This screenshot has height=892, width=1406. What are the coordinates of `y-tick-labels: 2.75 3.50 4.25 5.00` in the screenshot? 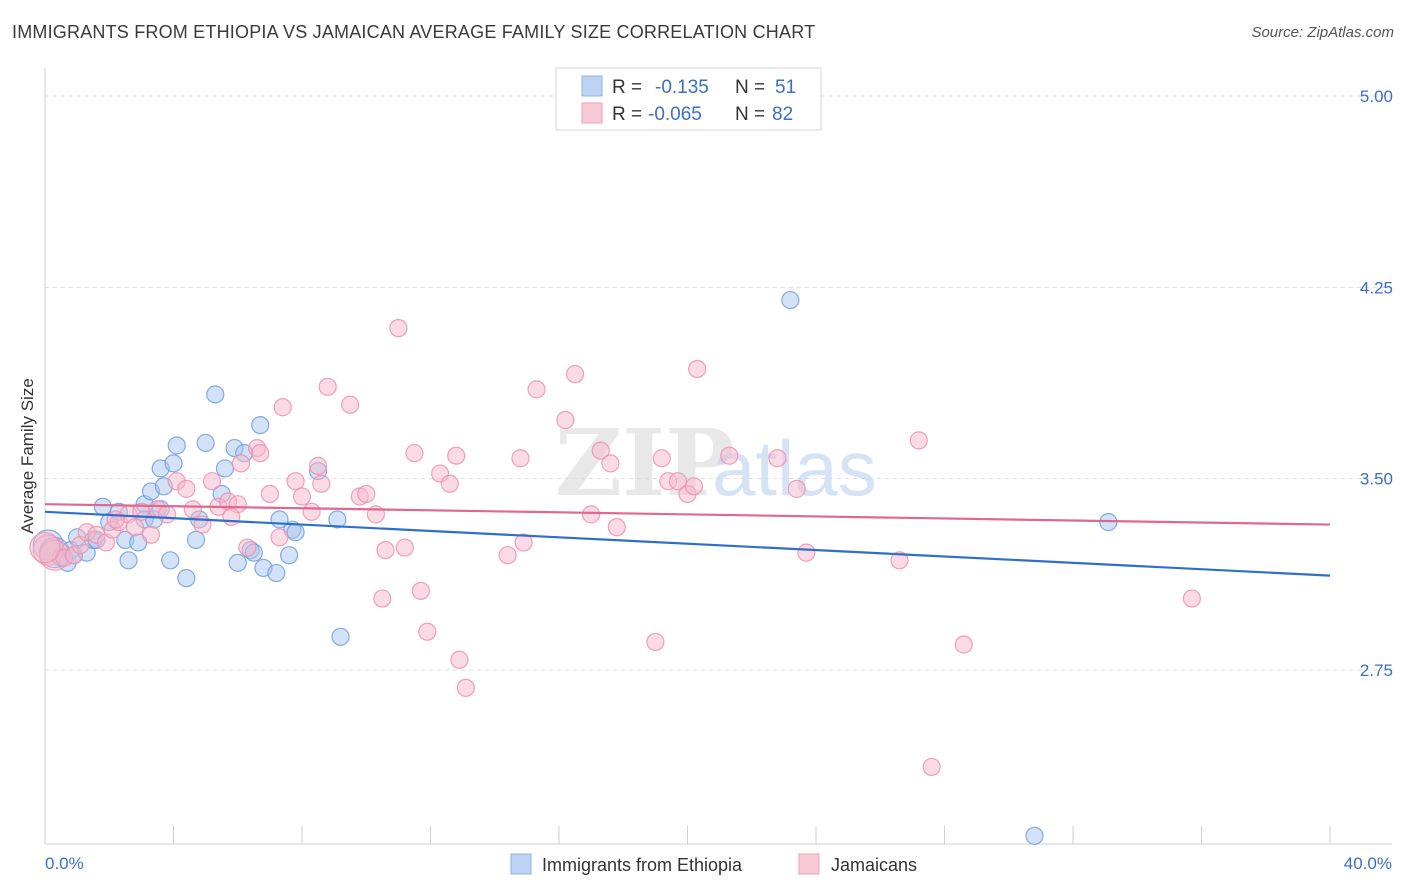 It's located at (1376, 383).